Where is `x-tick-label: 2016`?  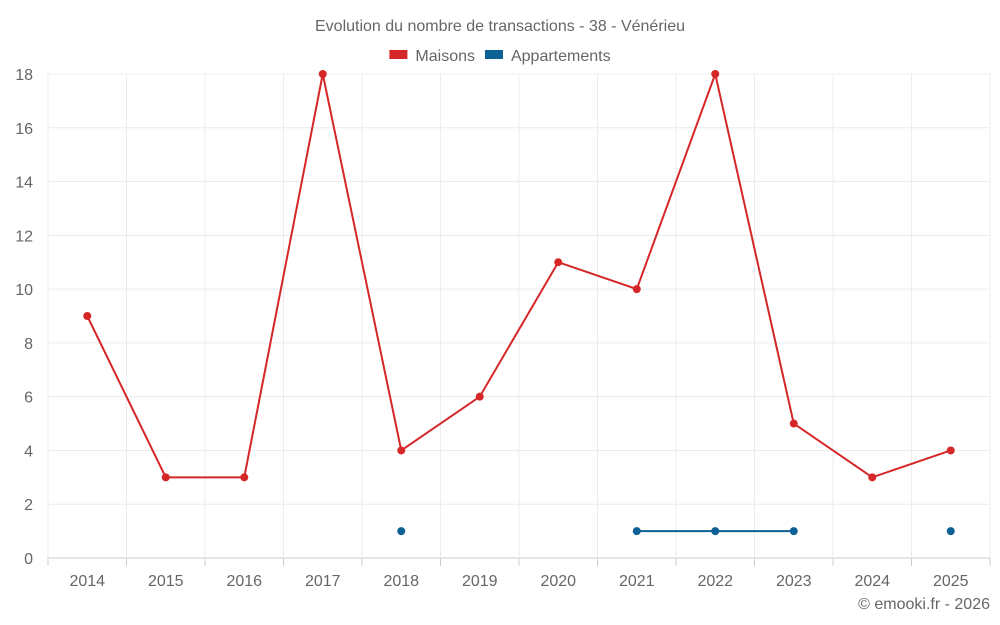
x-tick-label: 2016 is located at coordinates (244, 581).